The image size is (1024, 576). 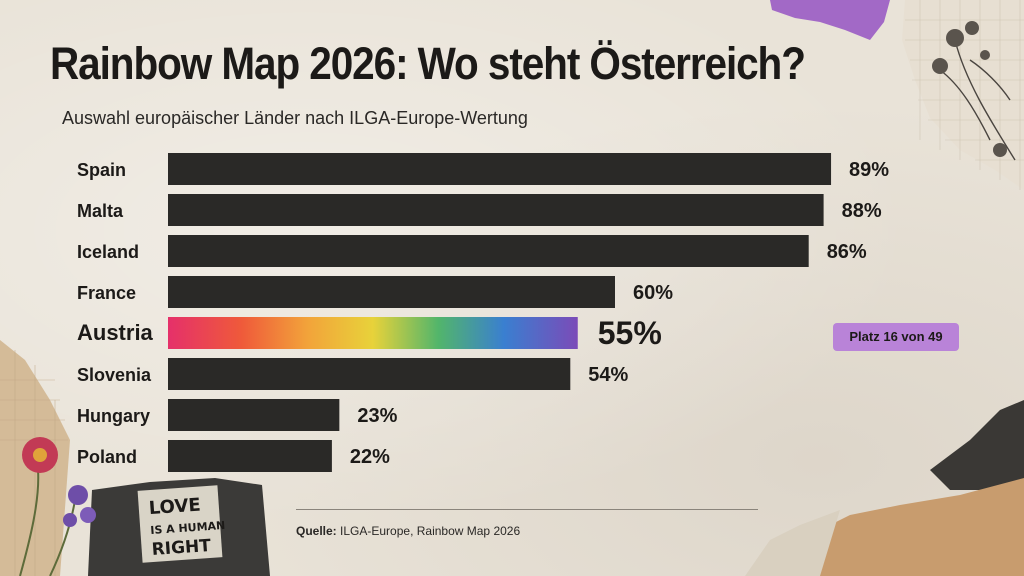 I want to click on value-label-poland: 22%, so click(x=370, y=457).